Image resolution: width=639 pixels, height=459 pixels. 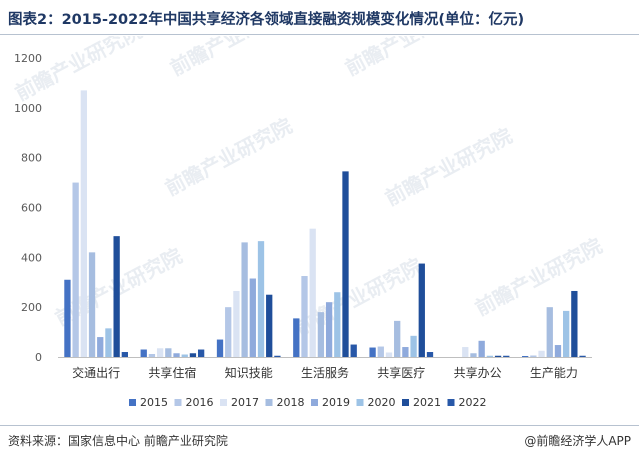 I want to click on legend-label-2018: 2018, so click(x=291, y=402).